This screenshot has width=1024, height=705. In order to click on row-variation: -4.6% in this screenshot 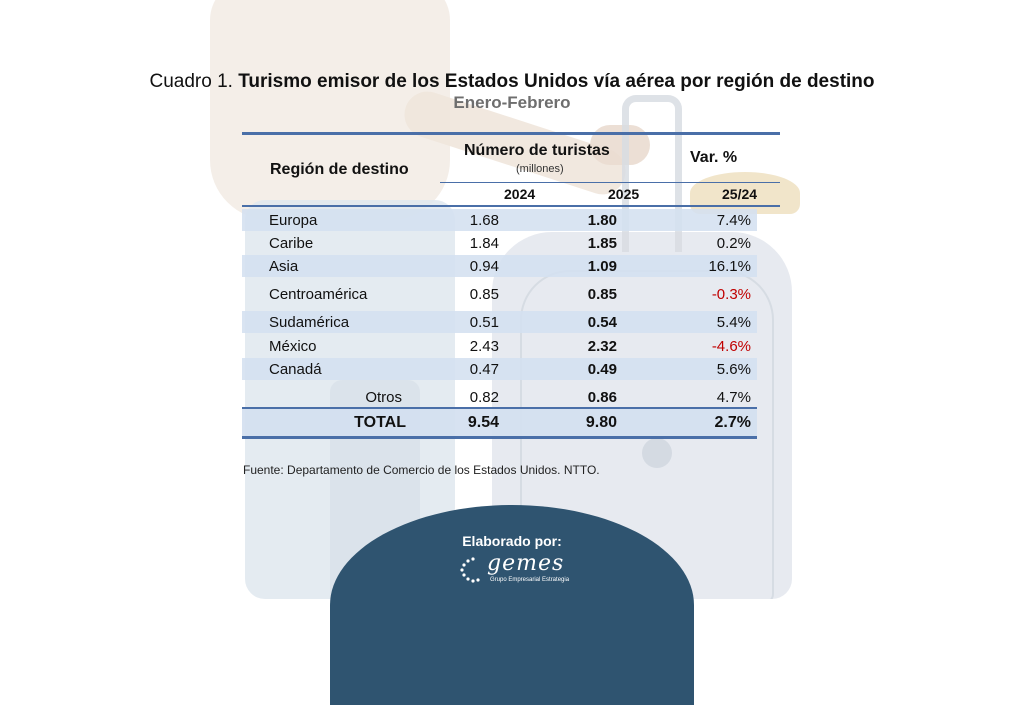, I will do `click(731, 346)`.